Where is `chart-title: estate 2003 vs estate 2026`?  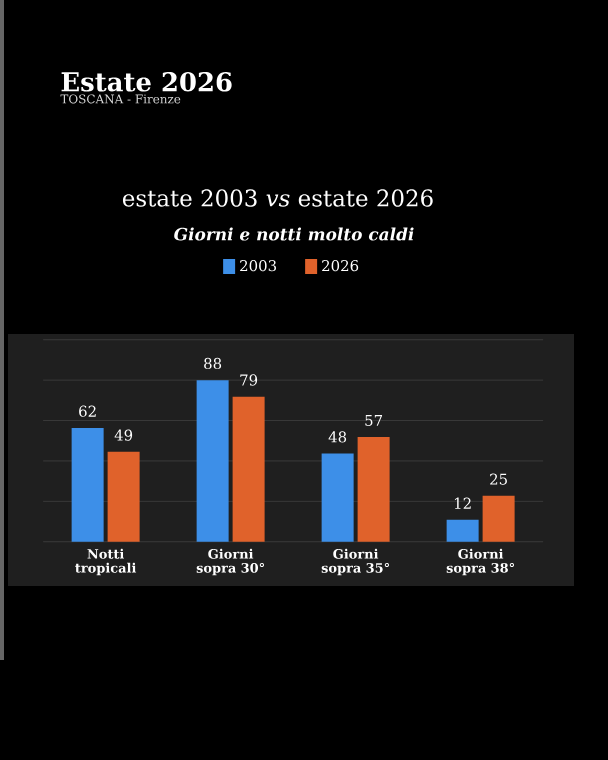 chart-title: estate 2003 vs estate 2026 is located at coordinates (277, 198).